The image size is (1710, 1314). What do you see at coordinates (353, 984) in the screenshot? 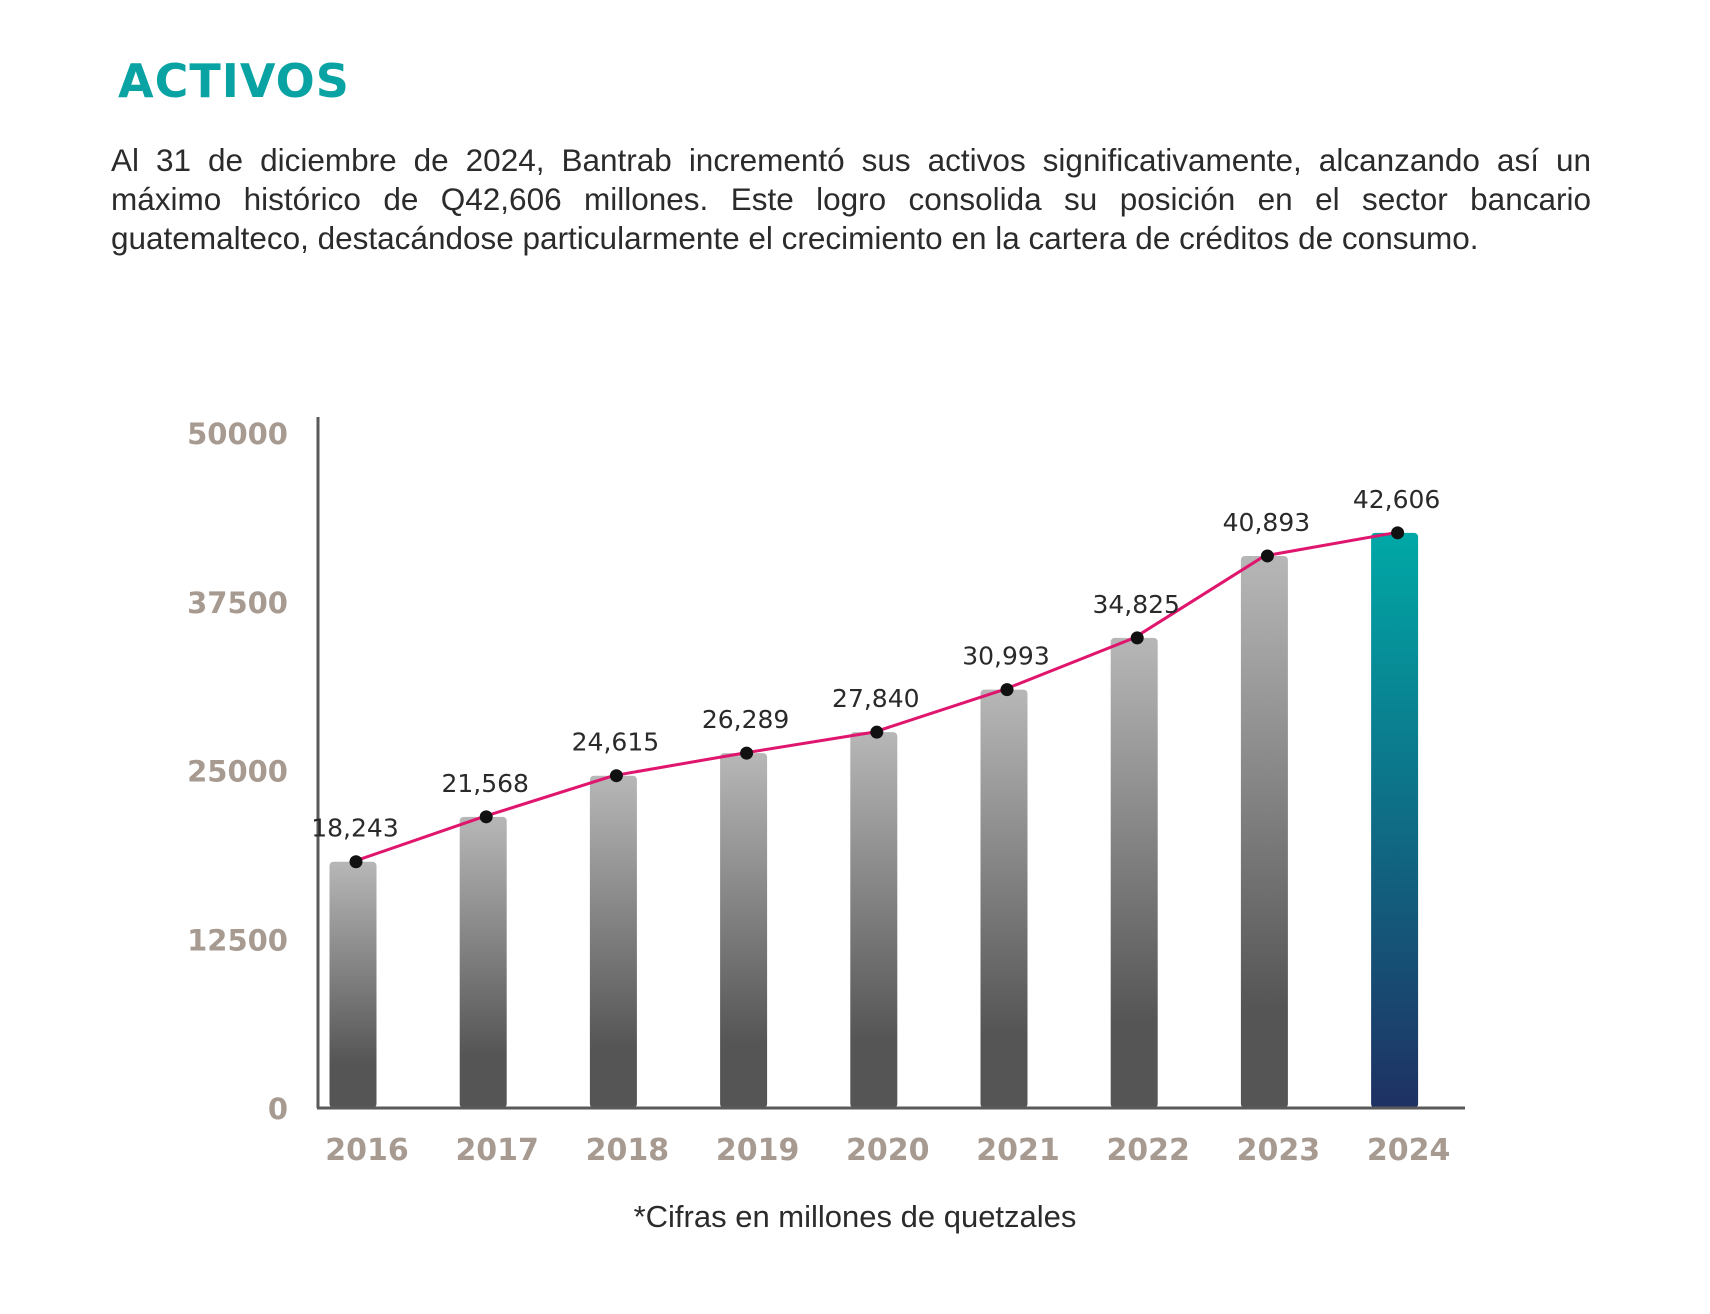
I see `bar-2016` at bounding box center [353, 984].